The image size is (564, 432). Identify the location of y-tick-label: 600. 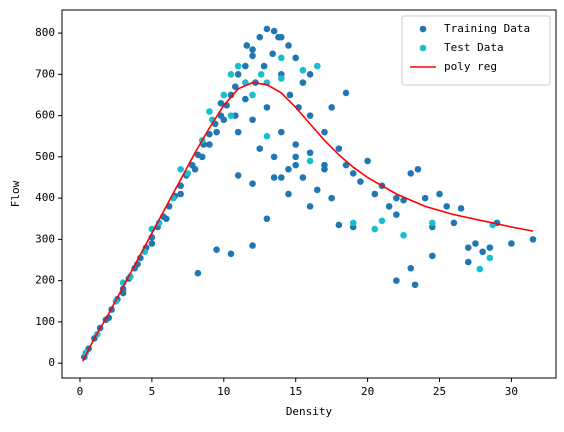
(45, 115).